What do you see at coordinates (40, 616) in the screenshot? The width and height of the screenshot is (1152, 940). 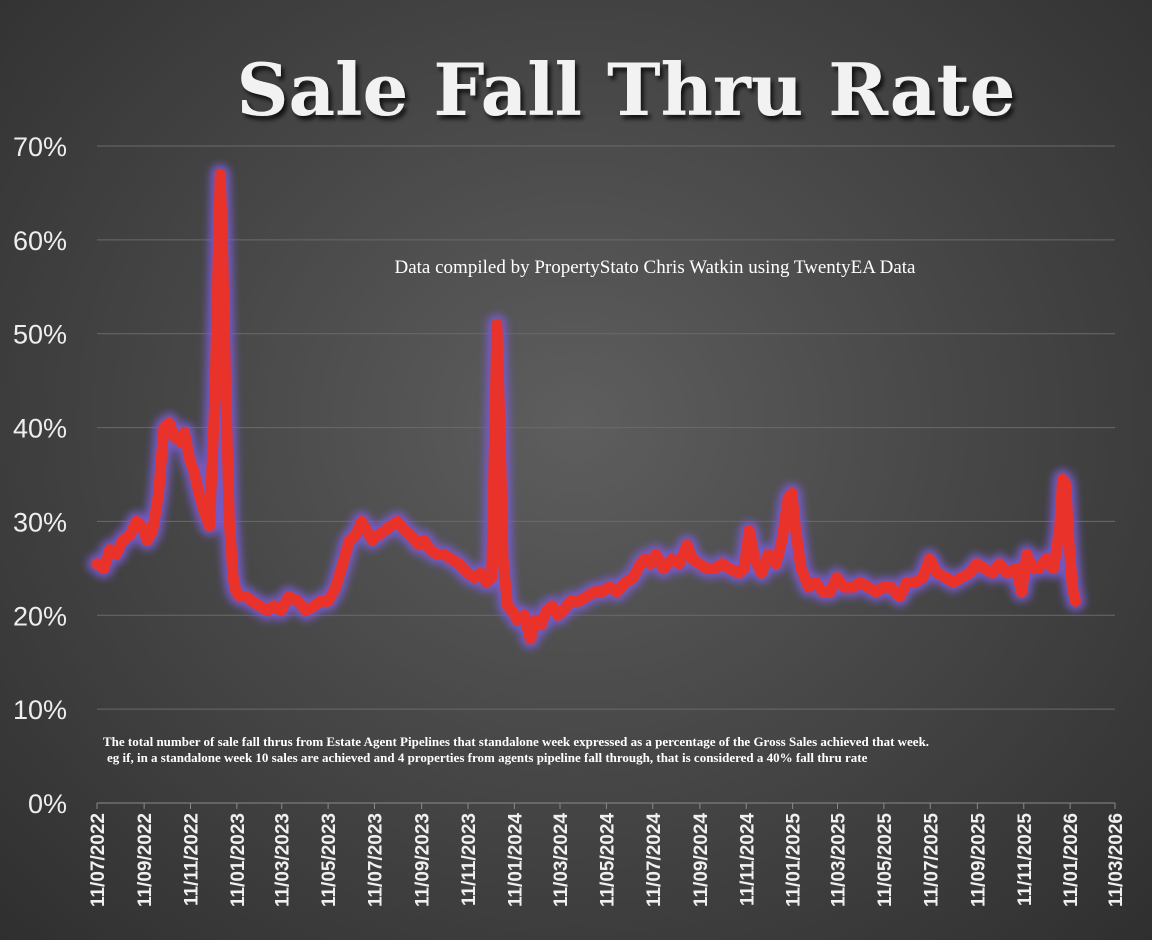 I see `y-tick-label: 20%` at bounding box center [40, 616].